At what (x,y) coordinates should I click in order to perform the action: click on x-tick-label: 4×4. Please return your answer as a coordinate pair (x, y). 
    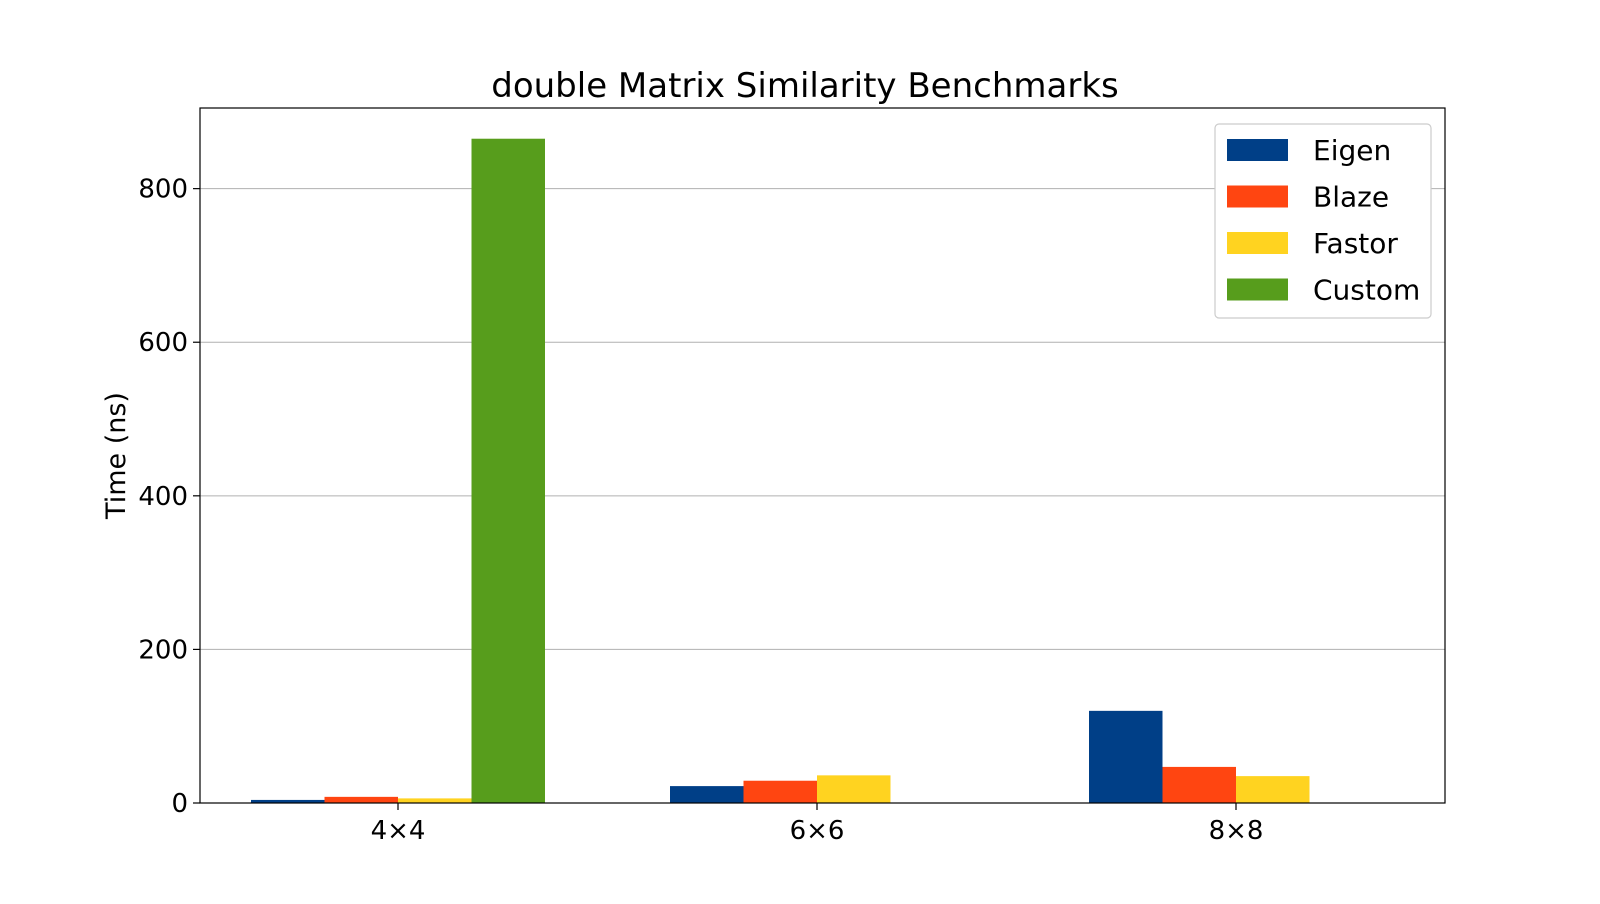
    Looking at the image, I should click on (398, 831).